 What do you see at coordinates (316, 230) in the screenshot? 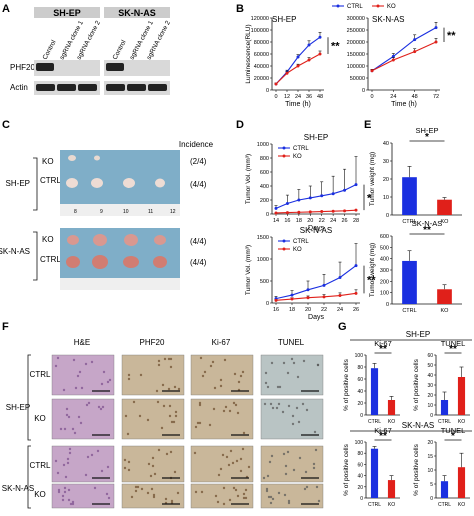
I see `chart-title: SK-N-AS` at bounding box center [316, 230].